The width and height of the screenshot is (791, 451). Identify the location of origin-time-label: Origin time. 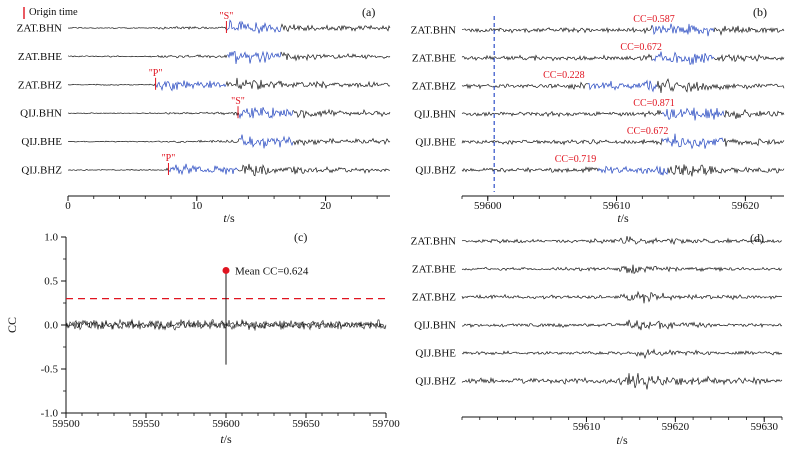
(53, 12).